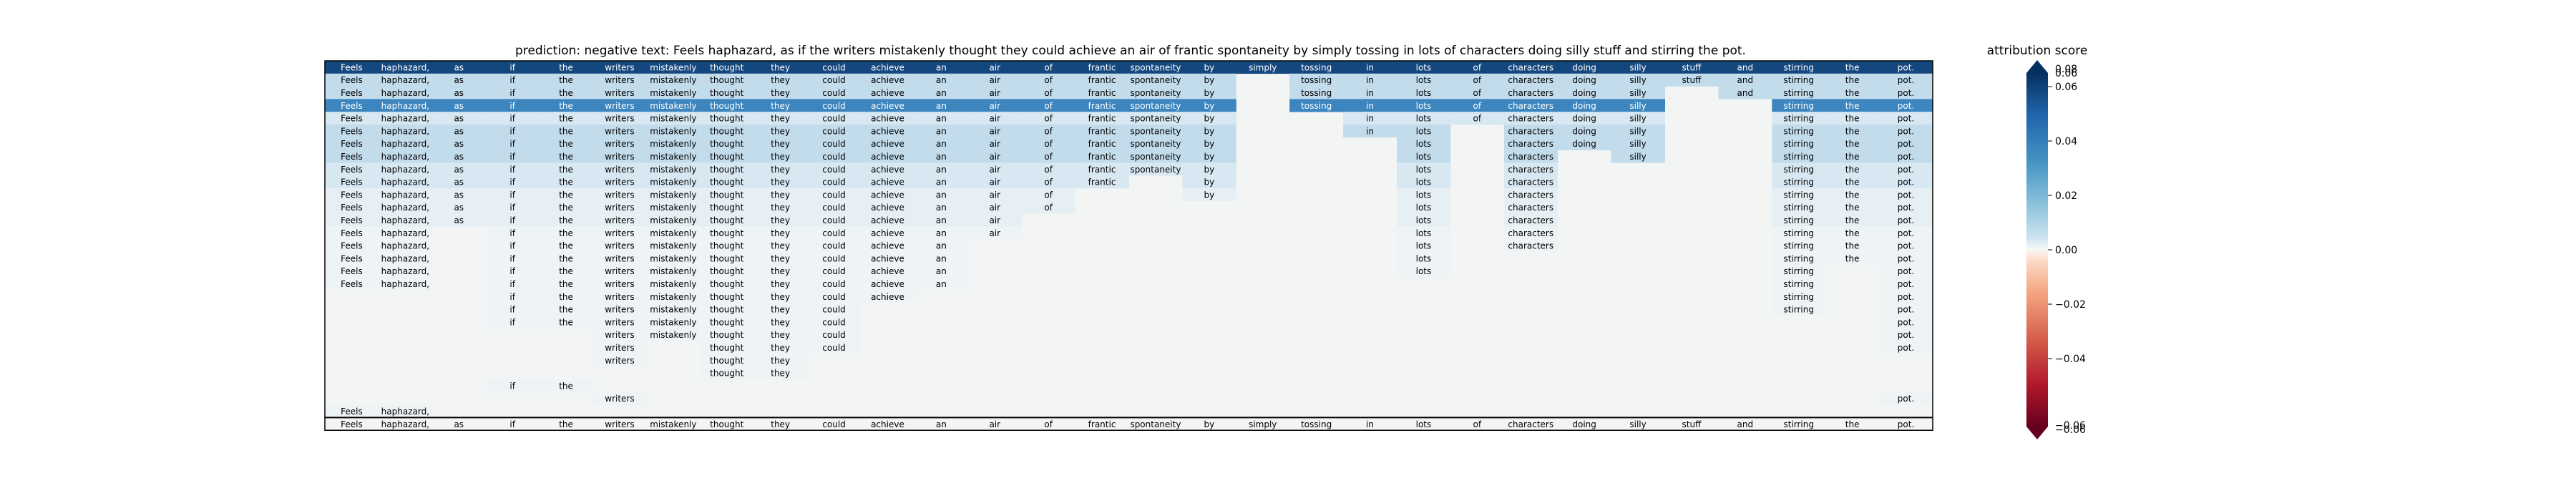  What do you see at coordinates (887, 424) in the screenshot?
I see `reference-token-label: achieve` at bounding box center [887, 424].